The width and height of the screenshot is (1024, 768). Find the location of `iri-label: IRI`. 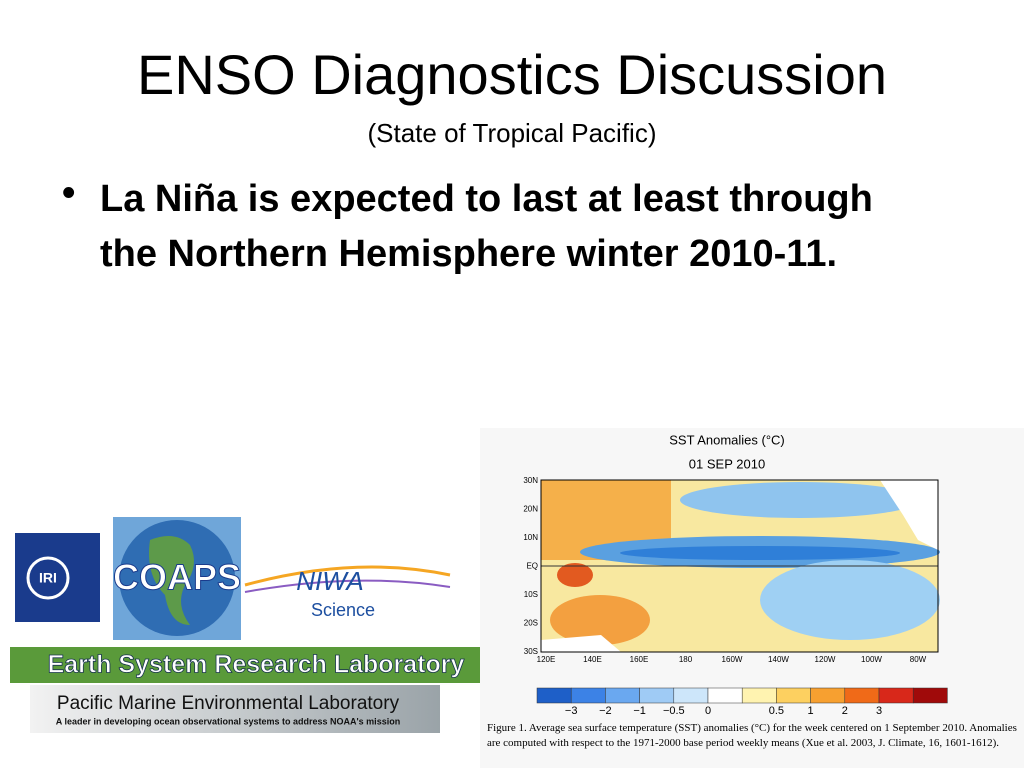

iri-label: IRI is located at coordinates (48, 578).